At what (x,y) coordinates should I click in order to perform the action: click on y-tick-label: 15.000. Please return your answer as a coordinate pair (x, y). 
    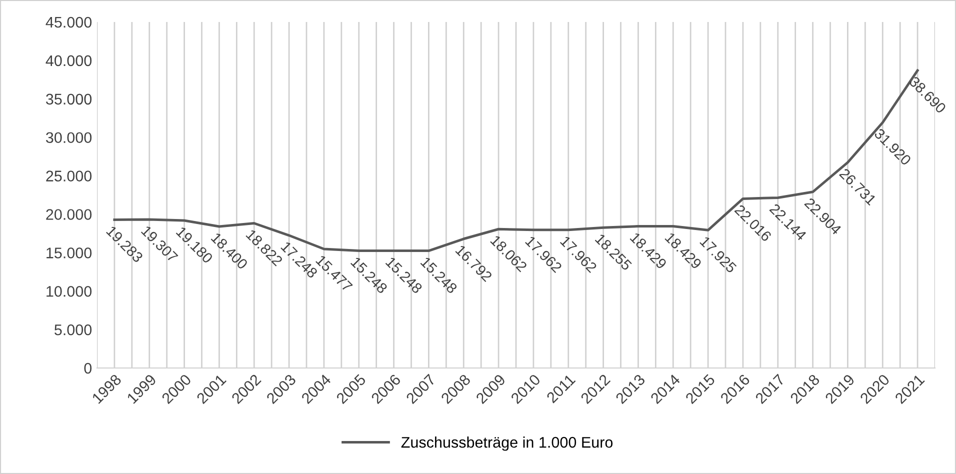
    Looking at the image, I should click on (69, 253).